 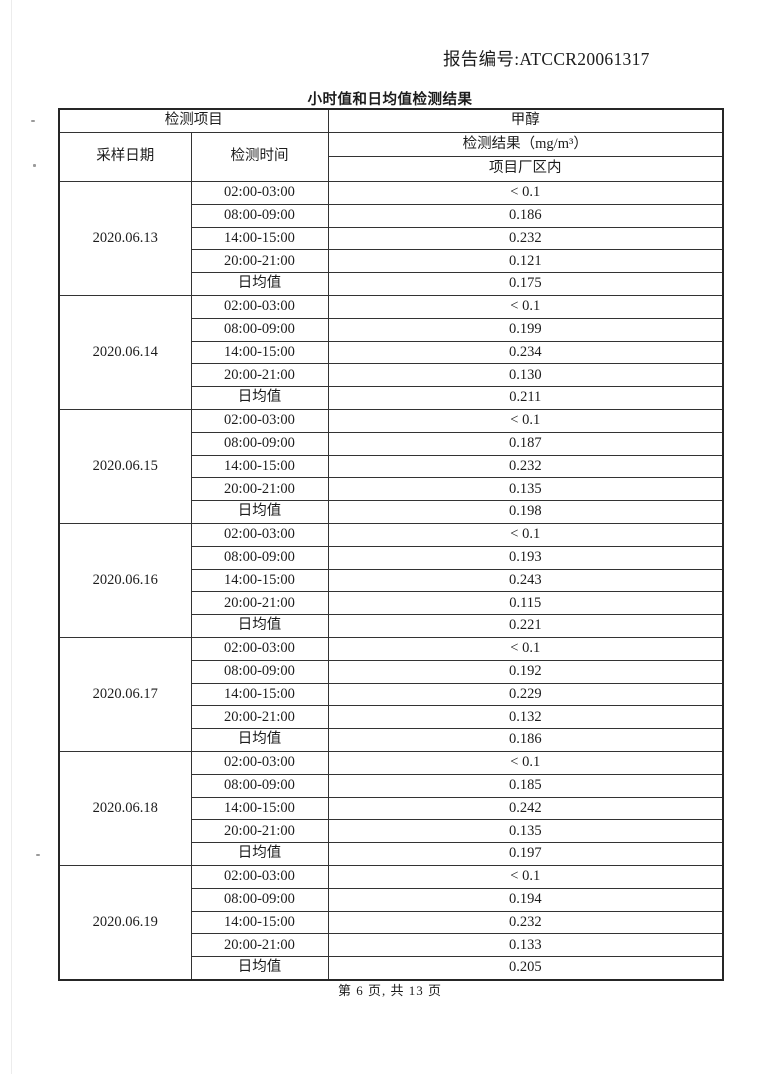 I want to click on table-row: 2020.06.14 02:00-03:00 < 0.1, so click(x=391, y=352).